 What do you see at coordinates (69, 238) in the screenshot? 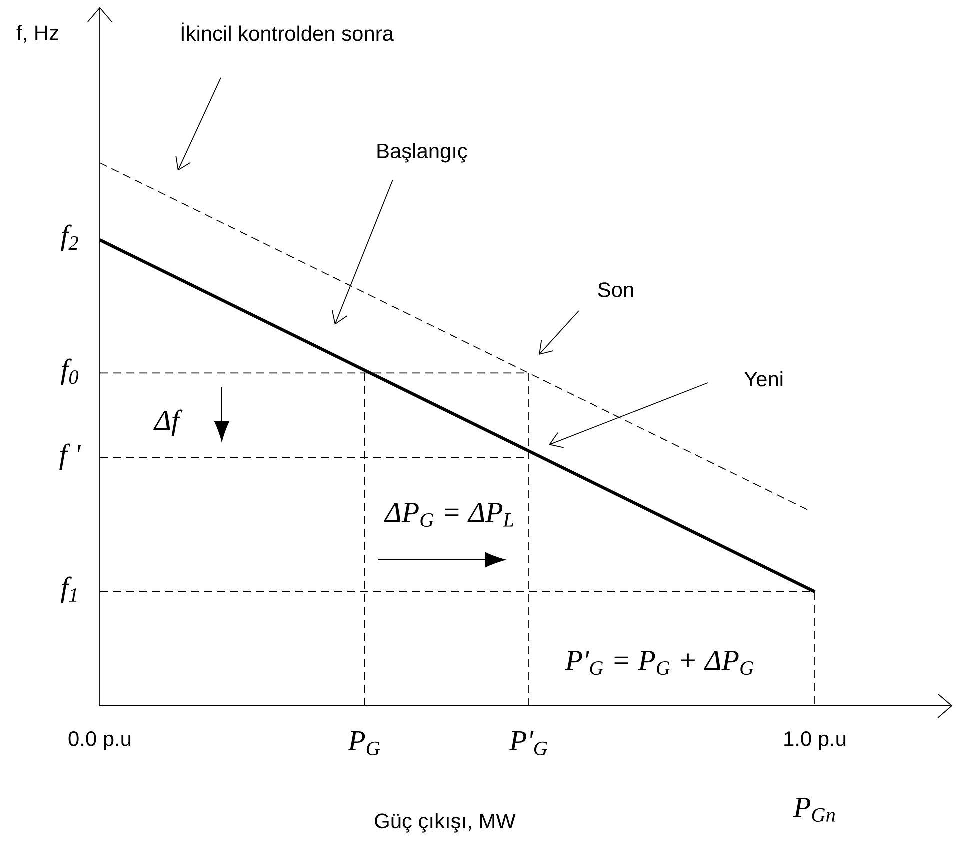
I see `text: f$_{2}$` at bounding box center [69, 238].